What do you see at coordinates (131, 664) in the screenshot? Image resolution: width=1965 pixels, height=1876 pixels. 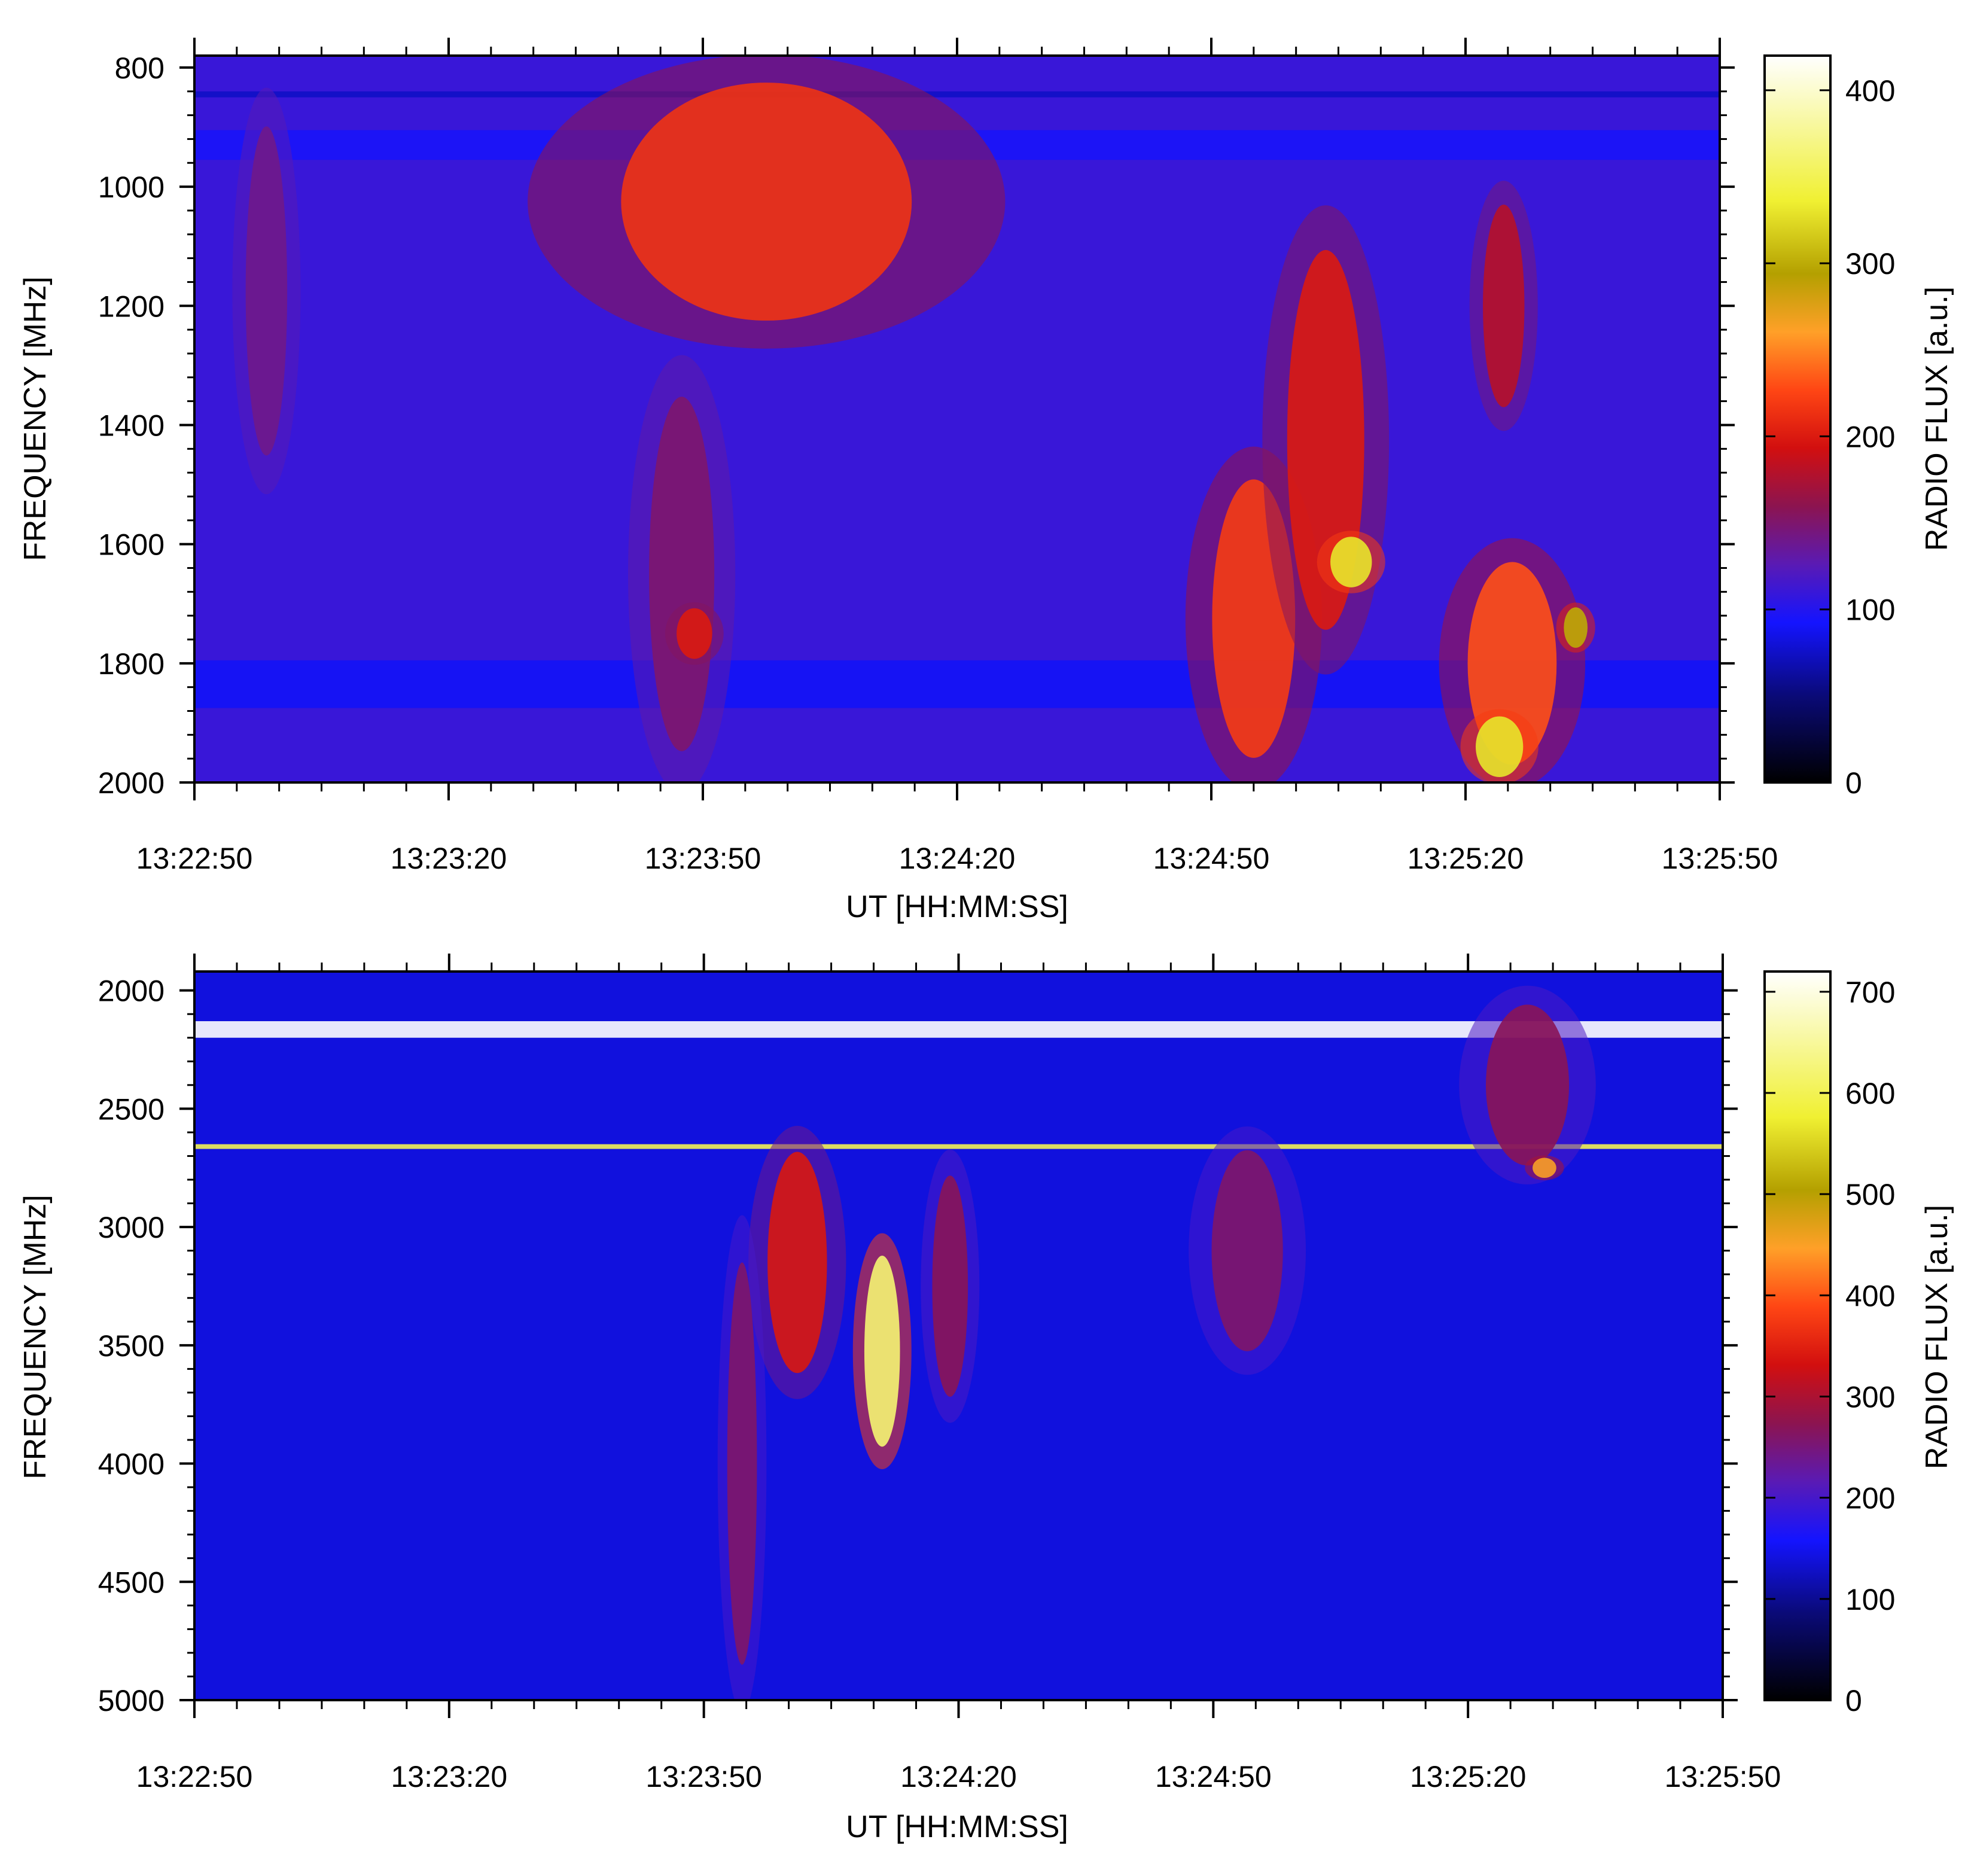 I see `top-y-tick-label: 1800` at bounding box center [131, 664].